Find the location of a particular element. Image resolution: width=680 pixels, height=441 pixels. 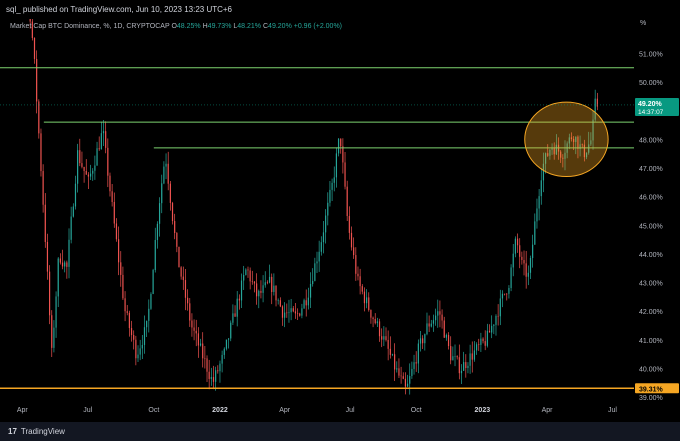

y-tick-label: 45.00% is located at coordinates (651, 226).